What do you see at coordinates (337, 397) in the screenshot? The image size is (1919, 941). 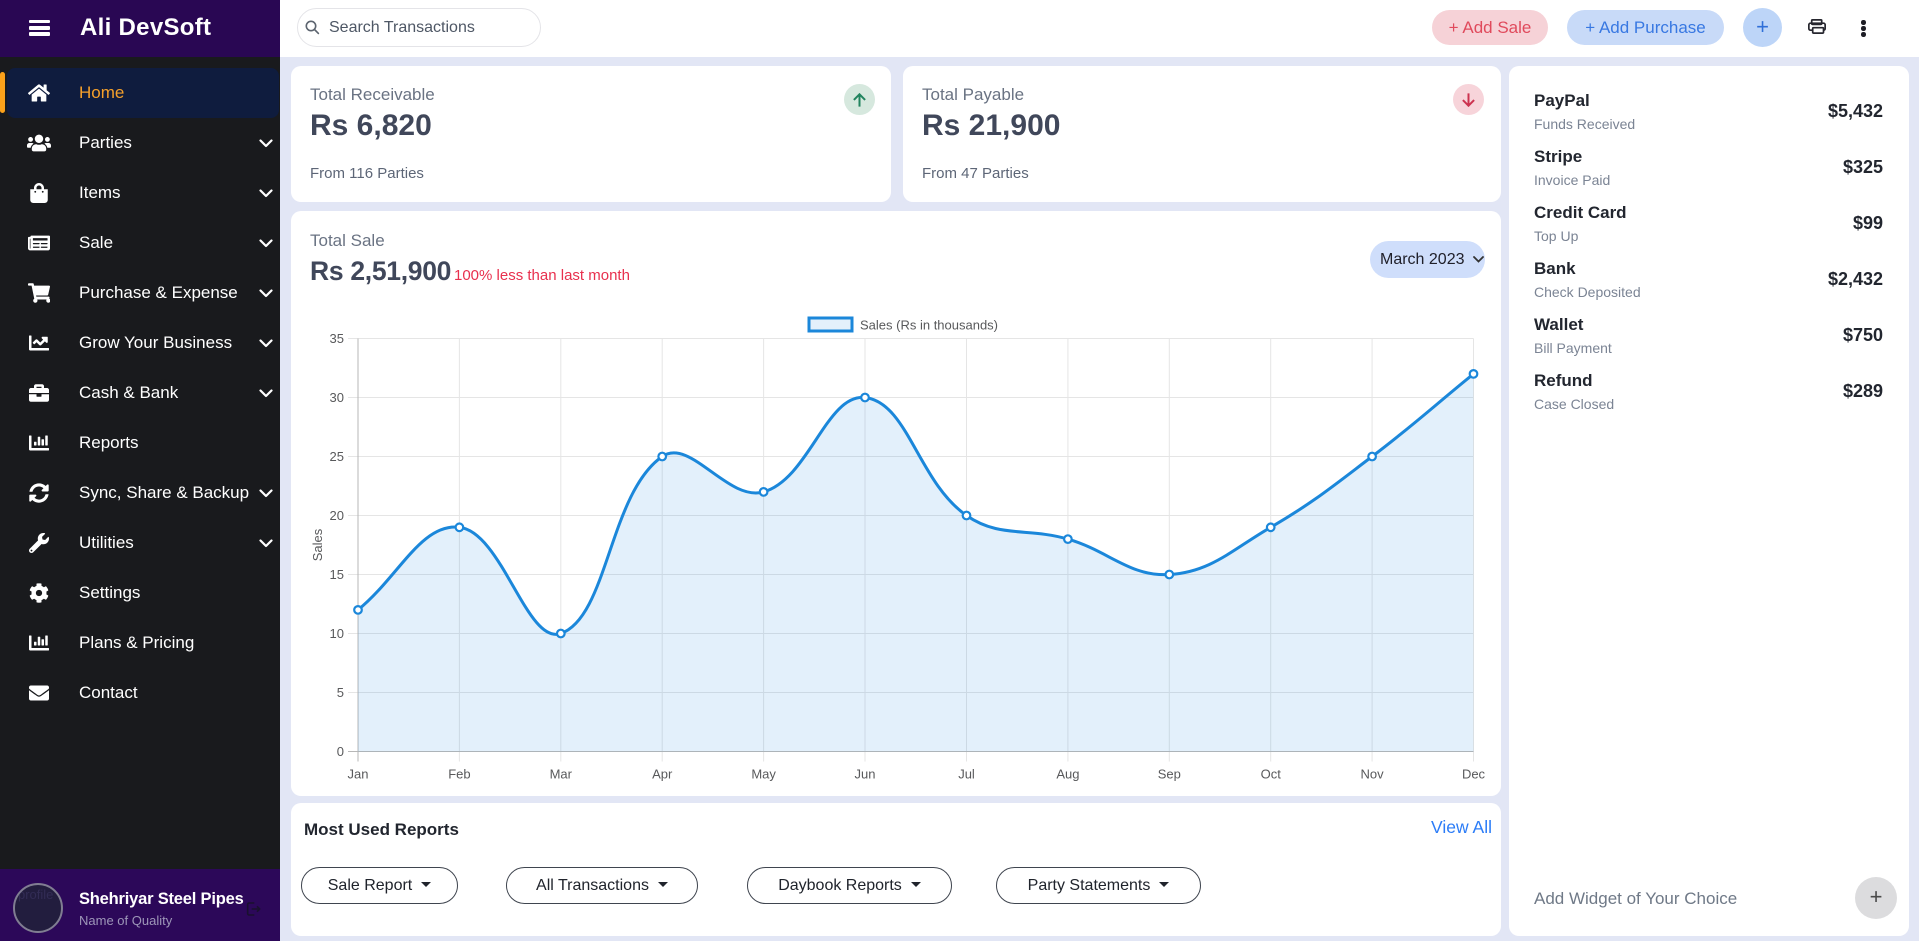 I see `svg-text: 30` at bounding box center [337, 397].